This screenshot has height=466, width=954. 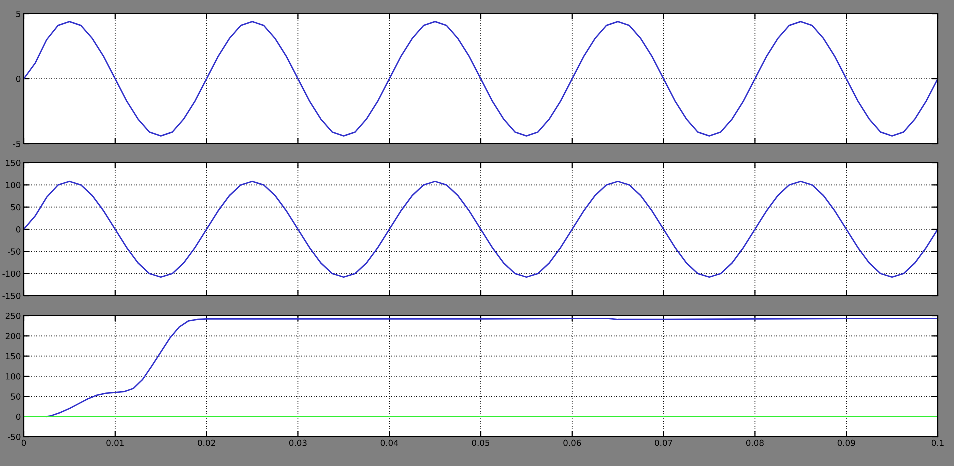 What do you see at coordinates (389, 443) in the screenshot?
I see `x-tick-label: 0.04` at bounding box center [389, 443].